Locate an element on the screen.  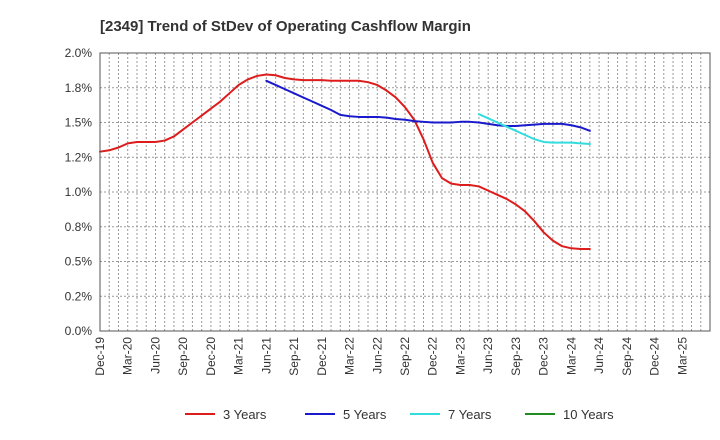
x-tick-label: Dec-21 is located at coordinates (322, 356).